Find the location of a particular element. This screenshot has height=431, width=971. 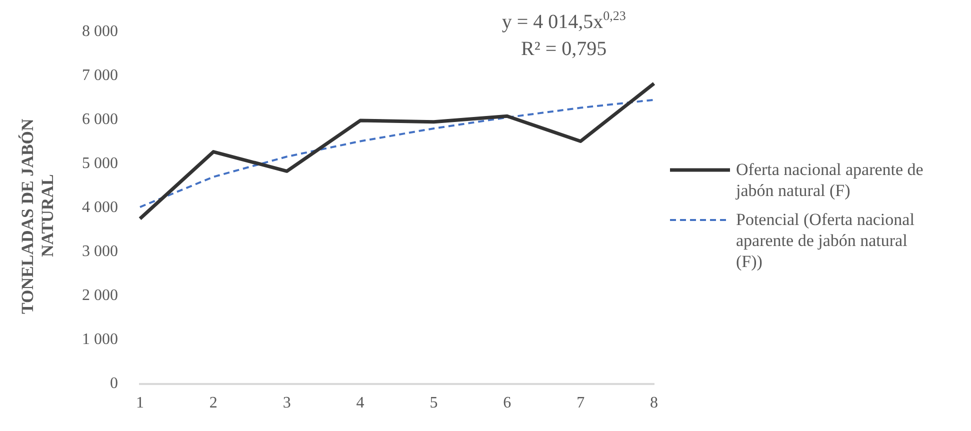

x-tick-label: 8 is located at coordinates (654, 403).